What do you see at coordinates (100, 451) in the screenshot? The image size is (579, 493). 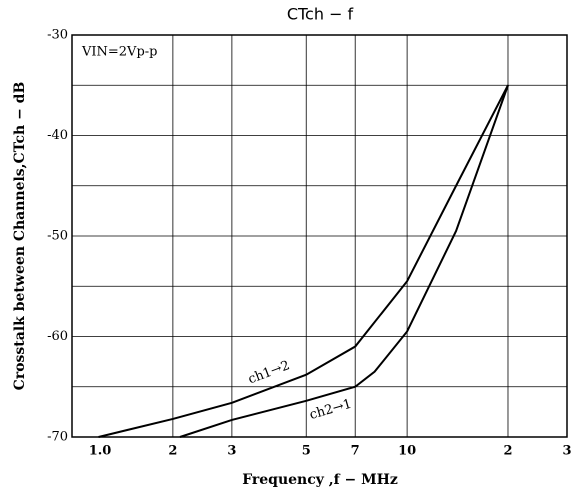 I see `x-tick-label: 1.0` at bounding box center [100, 451].